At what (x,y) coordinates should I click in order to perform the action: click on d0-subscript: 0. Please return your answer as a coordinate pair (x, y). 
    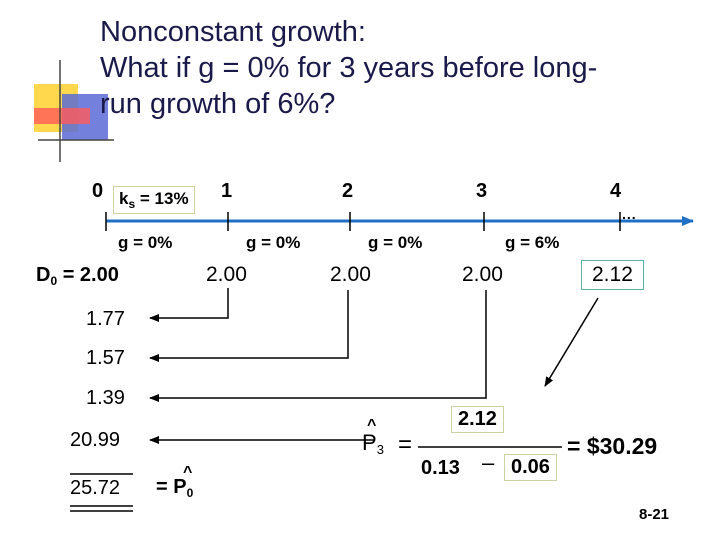
    Looking at the image, I should click on (54, 281).